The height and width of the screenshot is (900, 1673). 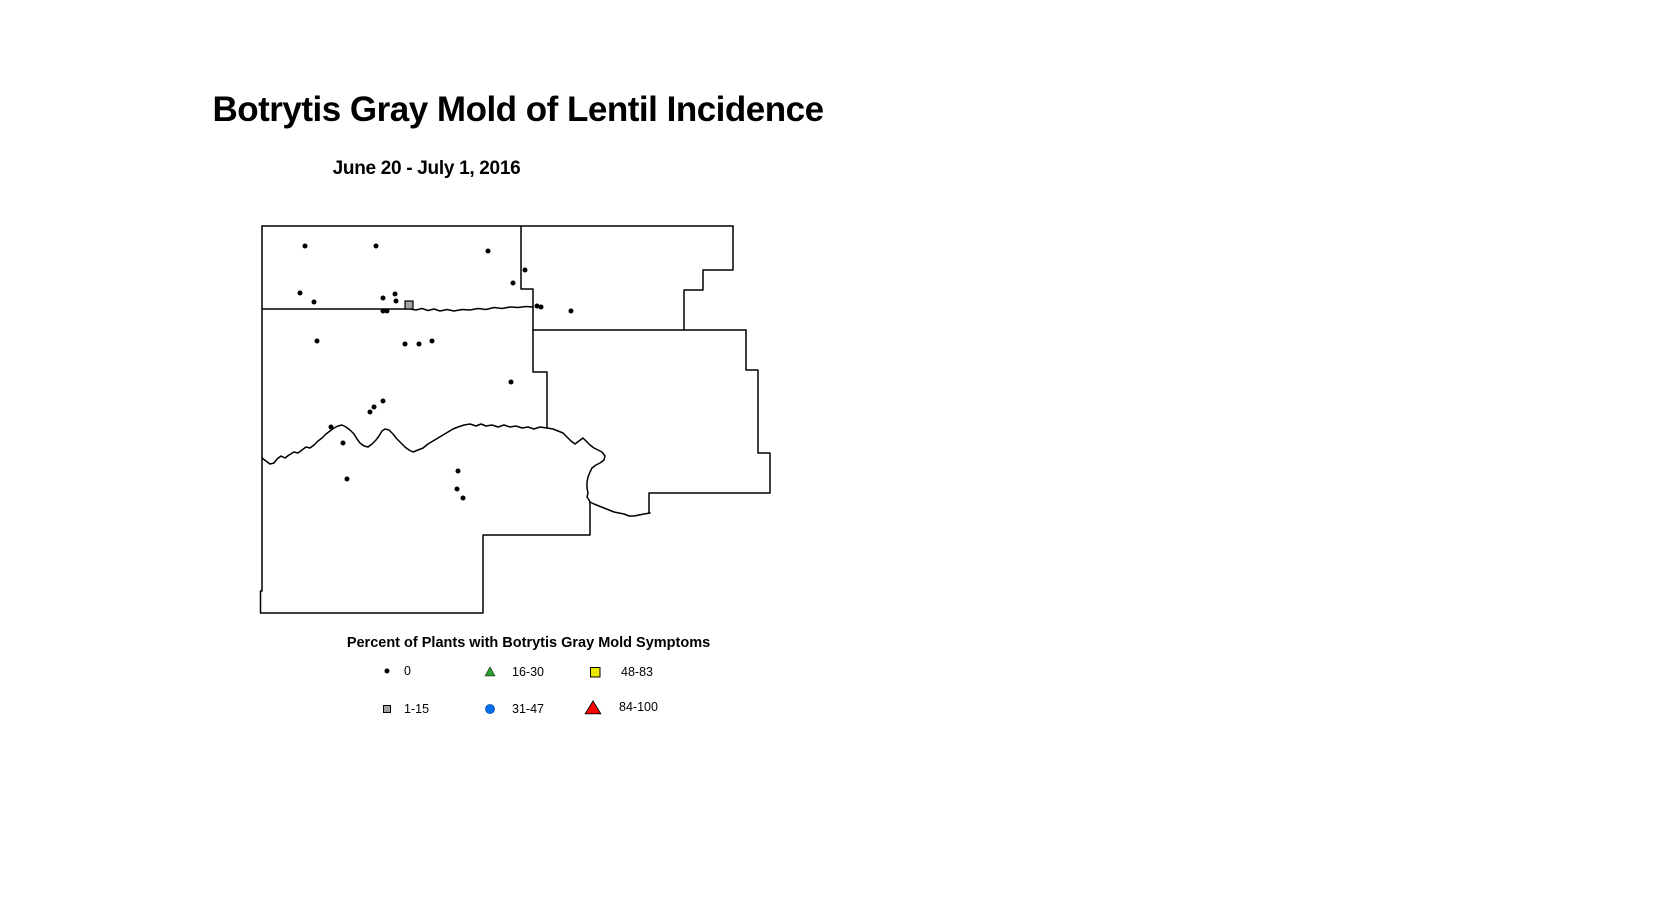 I want to click on blue-circle-icon, so click(x=490, y=709).